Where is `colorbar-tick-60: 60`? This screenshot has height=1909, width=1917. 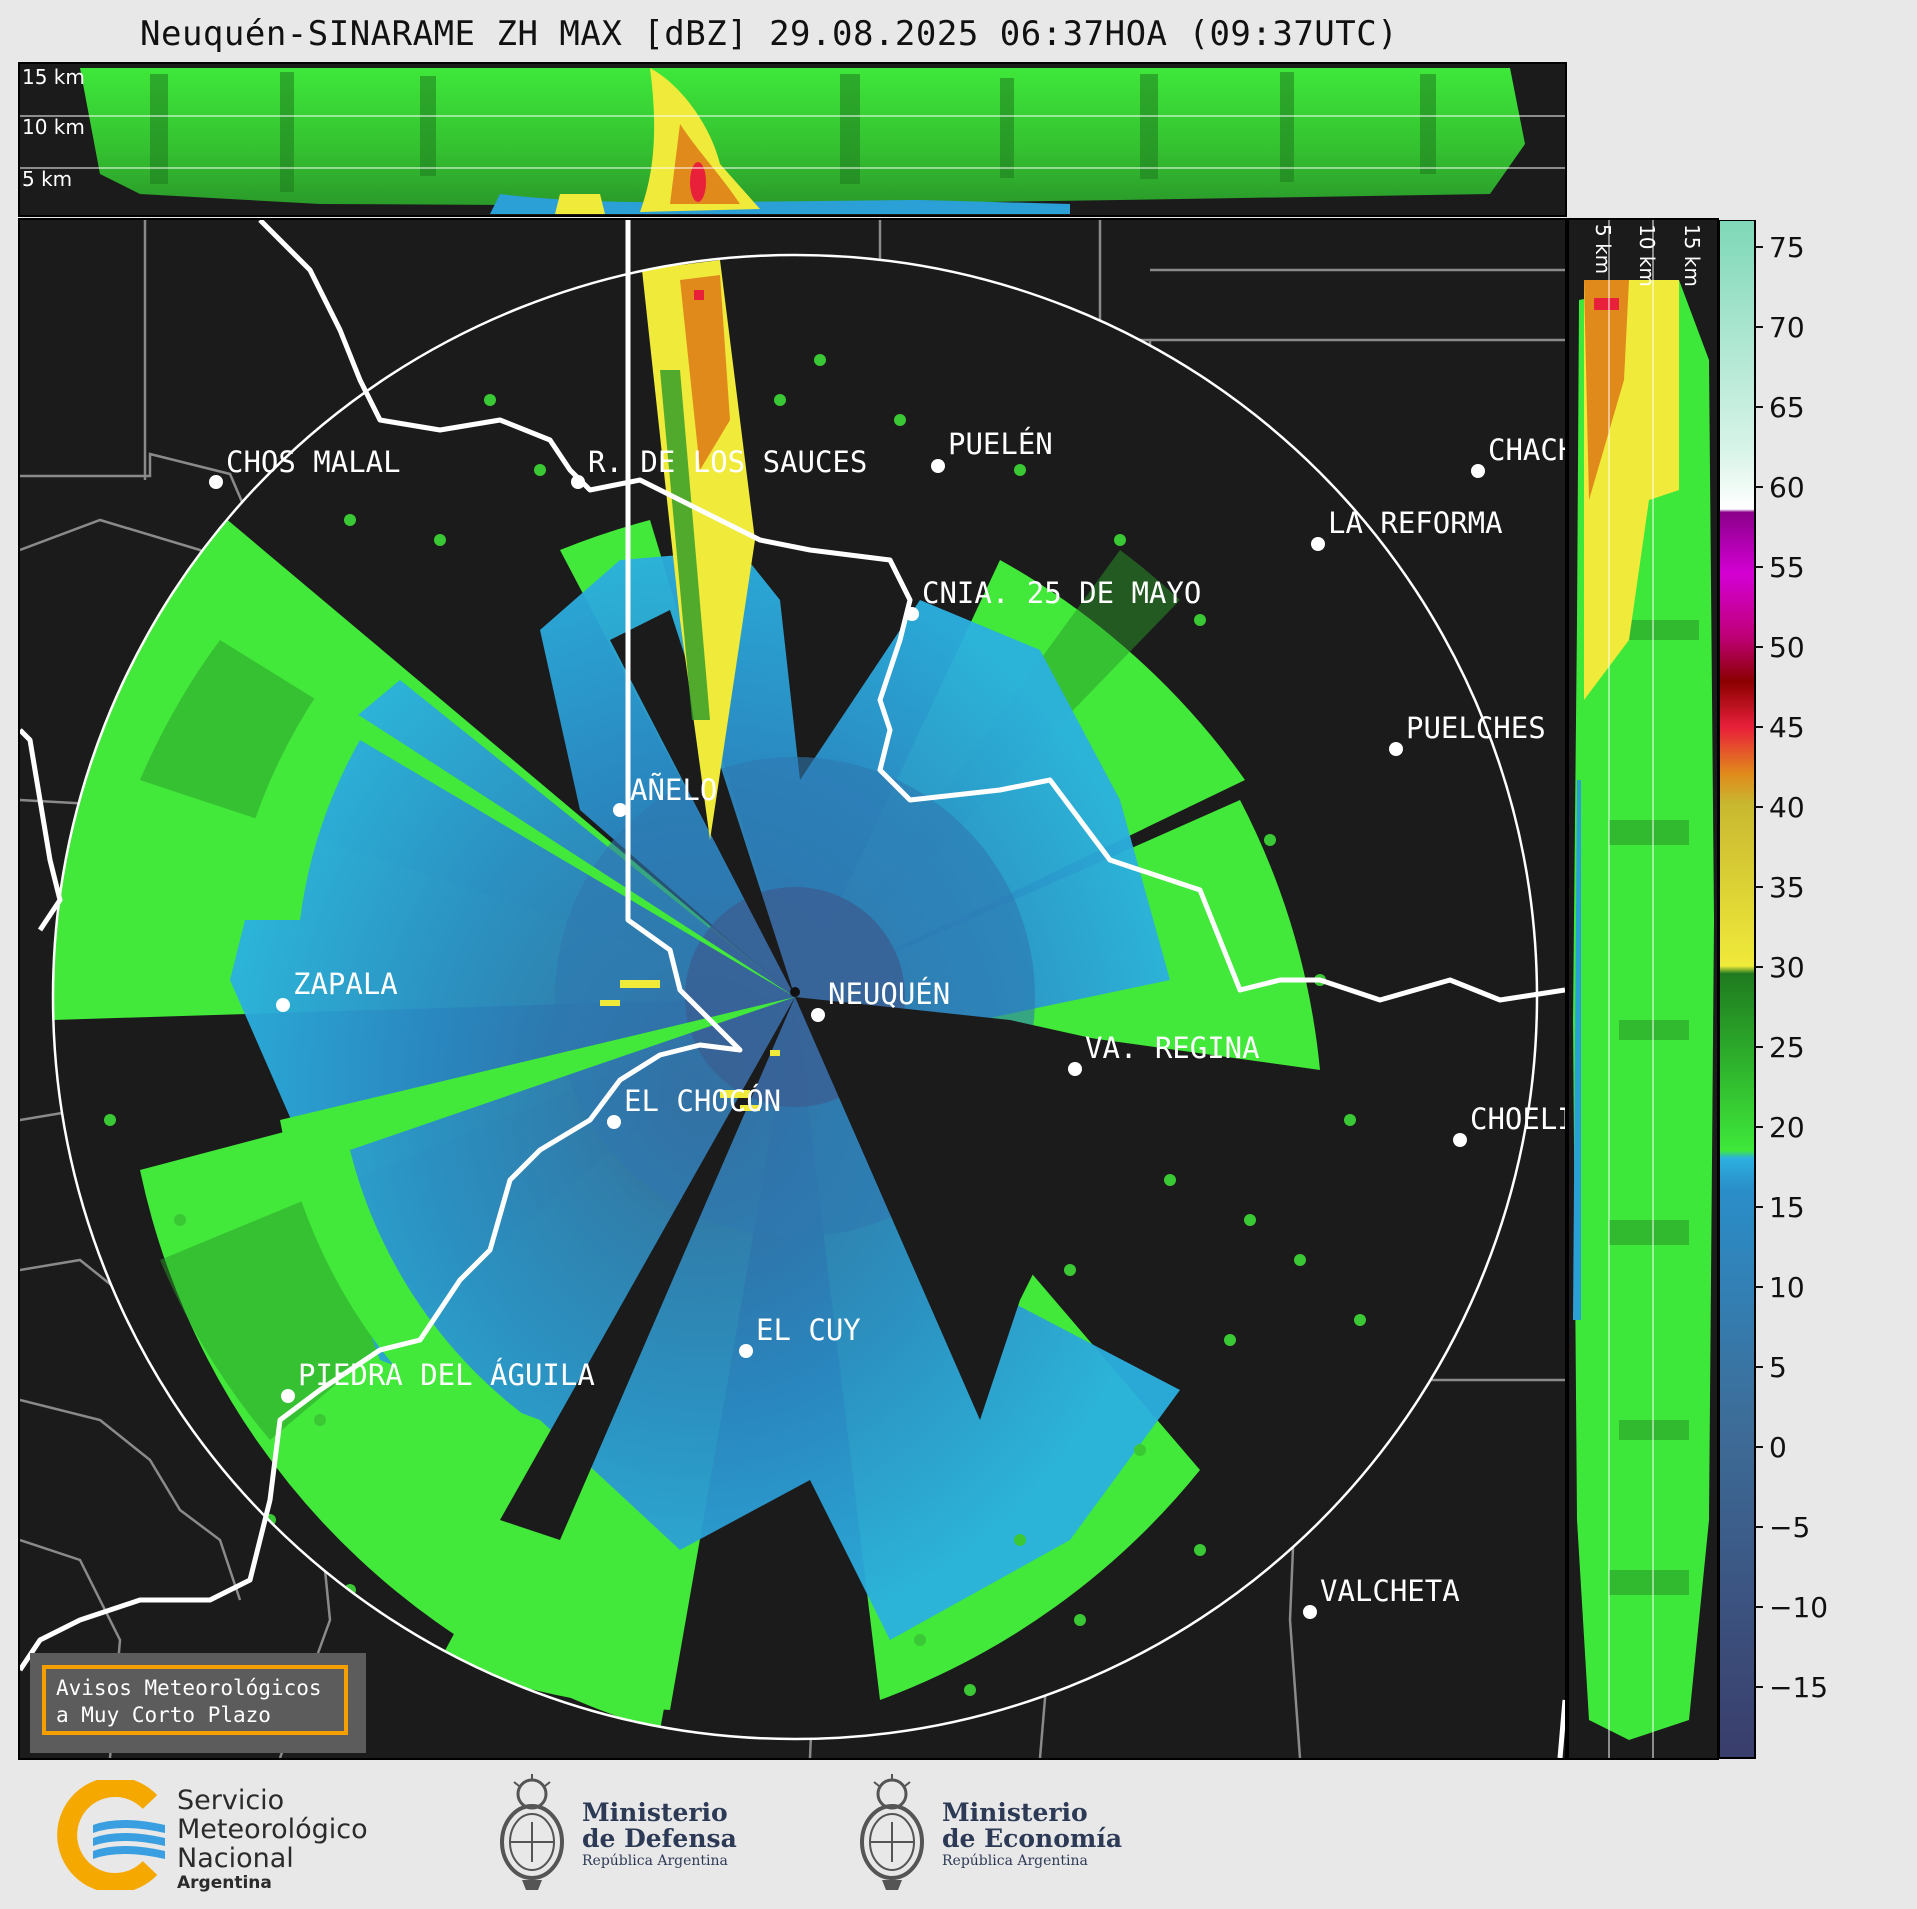
colorbar-tick-60: 60 is located at coordinates (1787, 487).